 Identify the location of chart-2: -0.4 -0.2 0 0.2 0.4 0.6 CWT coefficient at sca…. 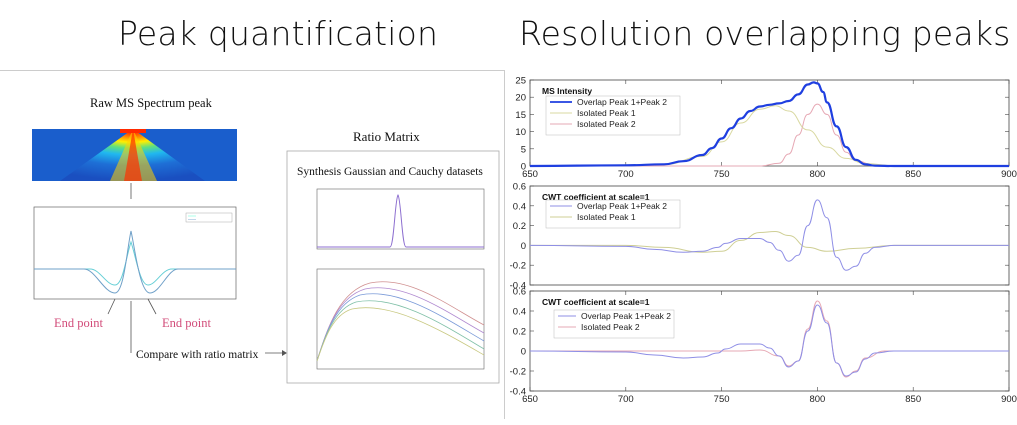
(760, 237).